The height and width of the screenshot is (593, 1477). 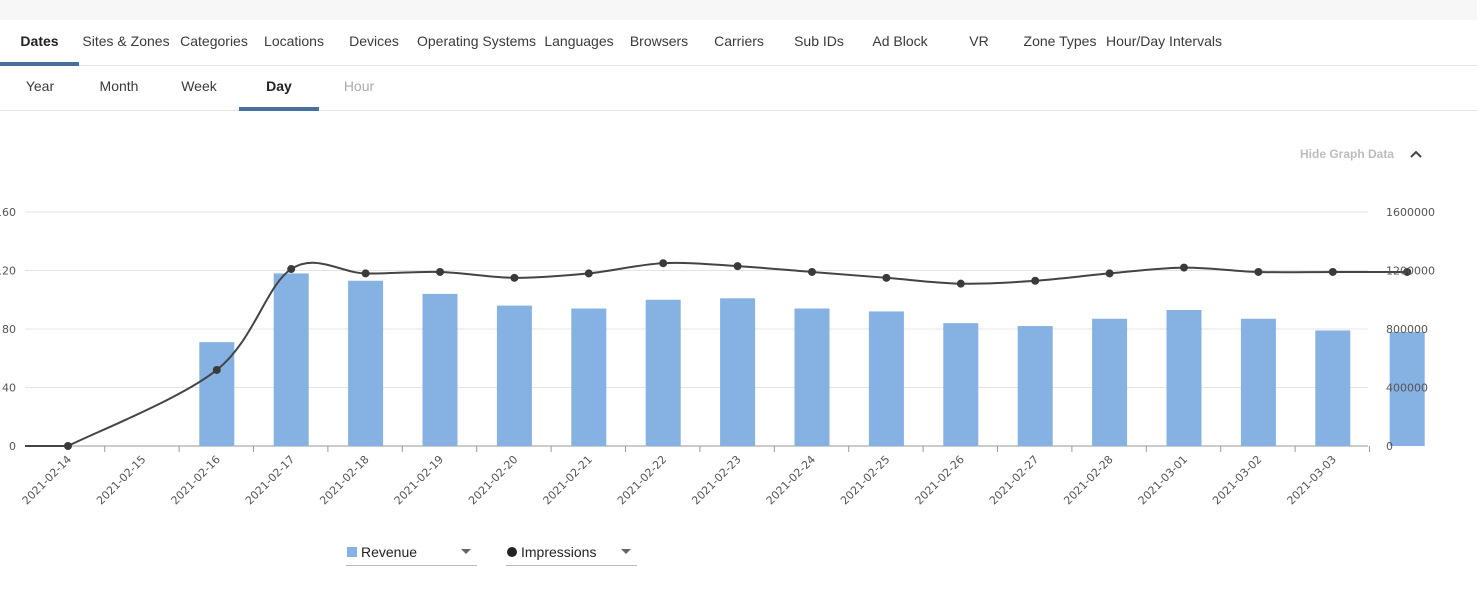 I want to click on x-tick-label: 2021-03-01, so click(x=1163, y=480).